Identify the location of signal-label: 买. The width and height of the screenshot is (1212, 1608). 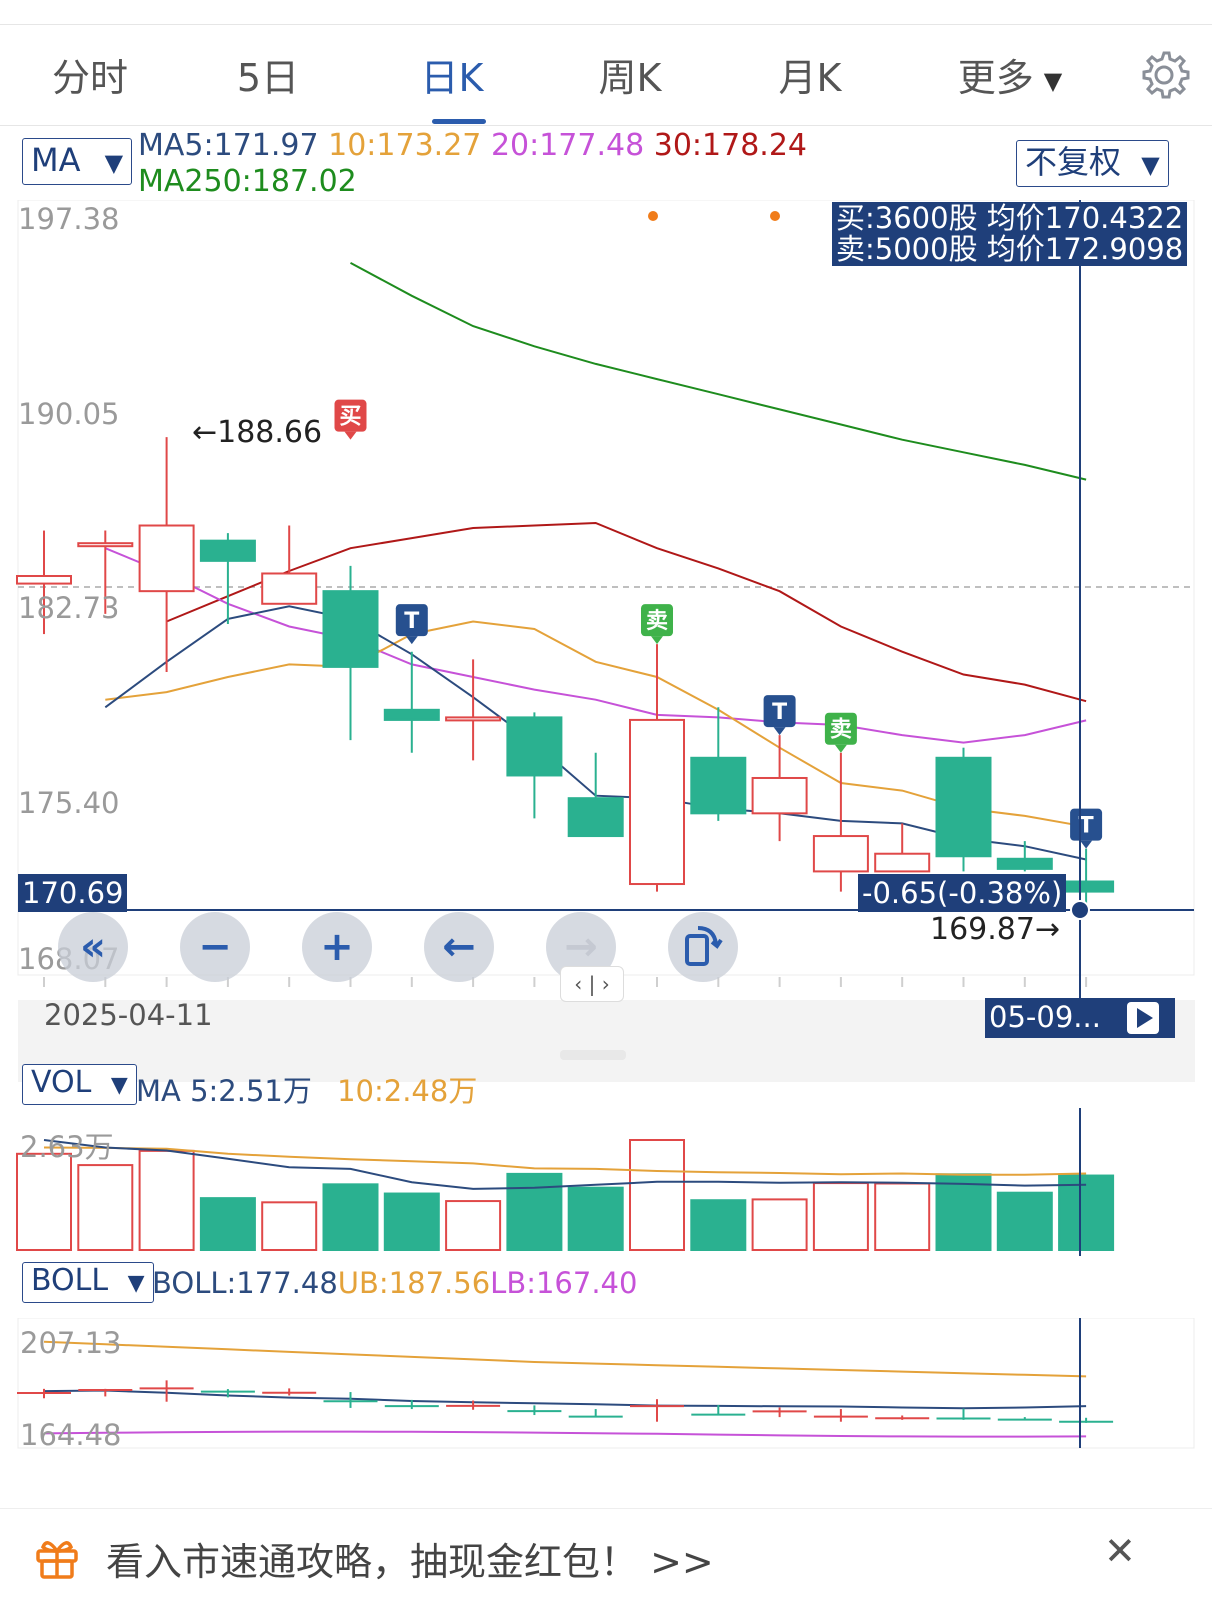
(350, 417).